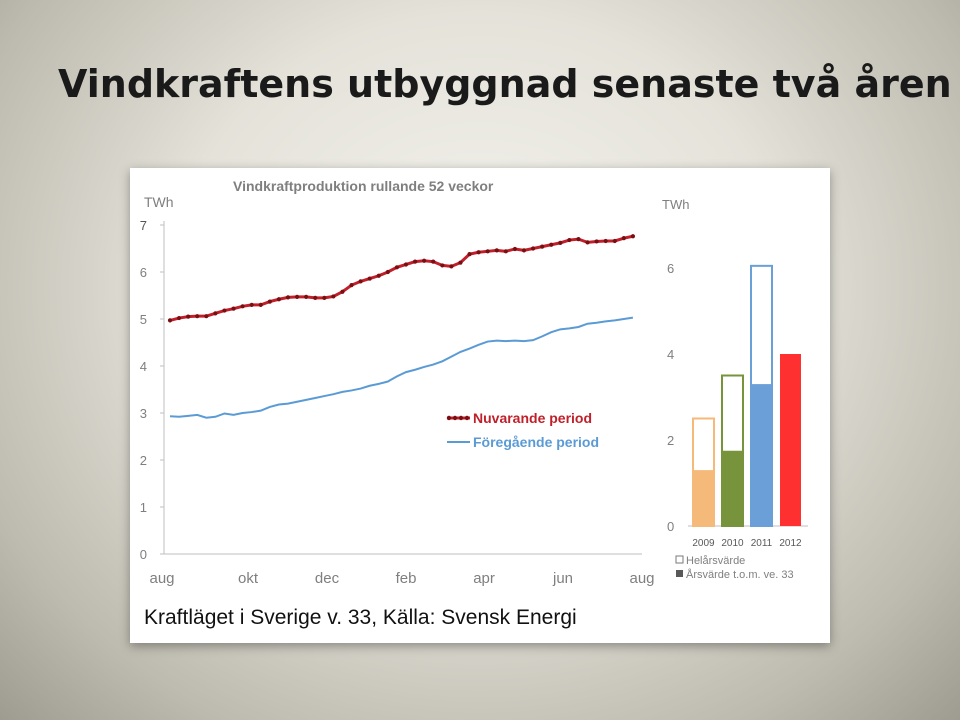 Image resolution: width=960 pixels, height=720 pixels. Describe the element at coordinates (740, 574) in the screenshot. I see `legend-label-arsvarde: Årsvärde t.o.m. ve. 33` at that location.